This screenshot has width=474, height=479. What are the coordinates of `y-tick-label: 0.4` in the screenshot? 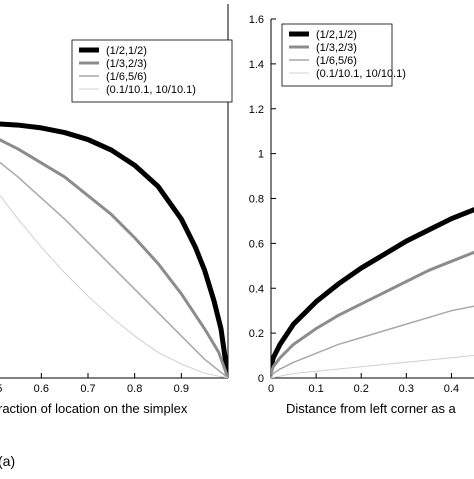 It's located at (256, 289).